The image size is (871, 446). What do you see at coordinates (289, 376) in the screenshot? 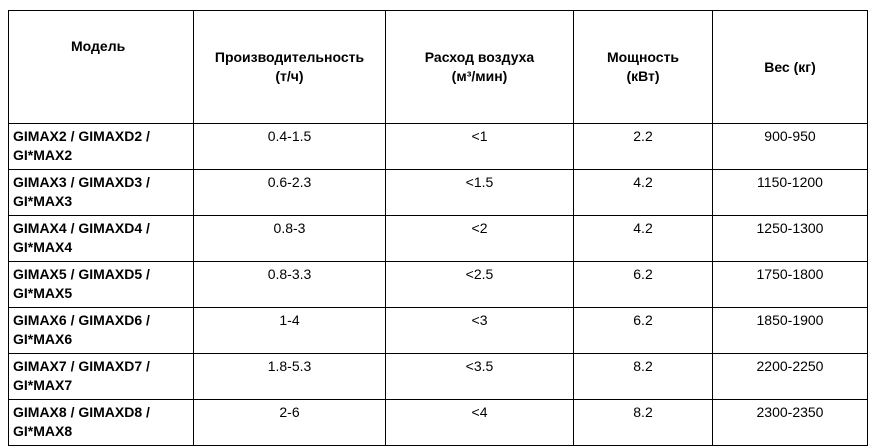
I see `table-cell: 1.8-5.3` at bounding box center [289, 376].